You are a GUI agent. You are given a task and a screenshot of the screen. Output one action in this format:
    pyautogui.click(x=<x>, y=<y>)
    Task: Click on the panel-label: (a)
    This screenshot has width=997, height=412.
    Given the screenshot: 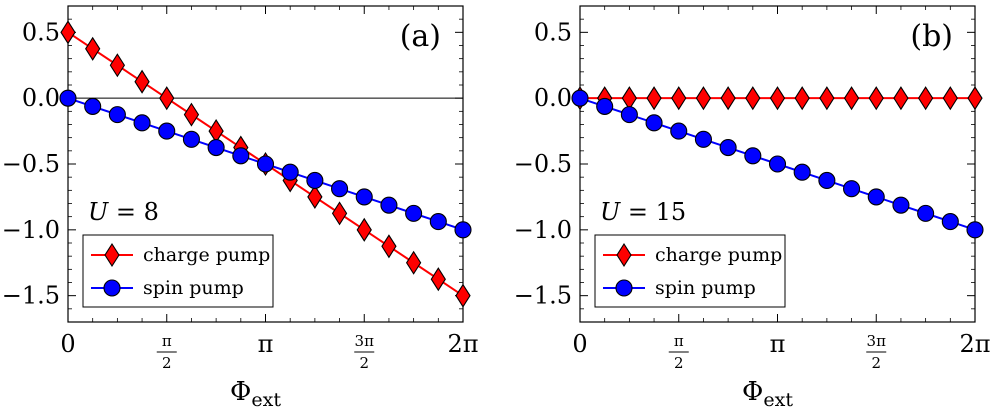 What is the action you would take?
    pyautogui.click(x=420, y=36)
    